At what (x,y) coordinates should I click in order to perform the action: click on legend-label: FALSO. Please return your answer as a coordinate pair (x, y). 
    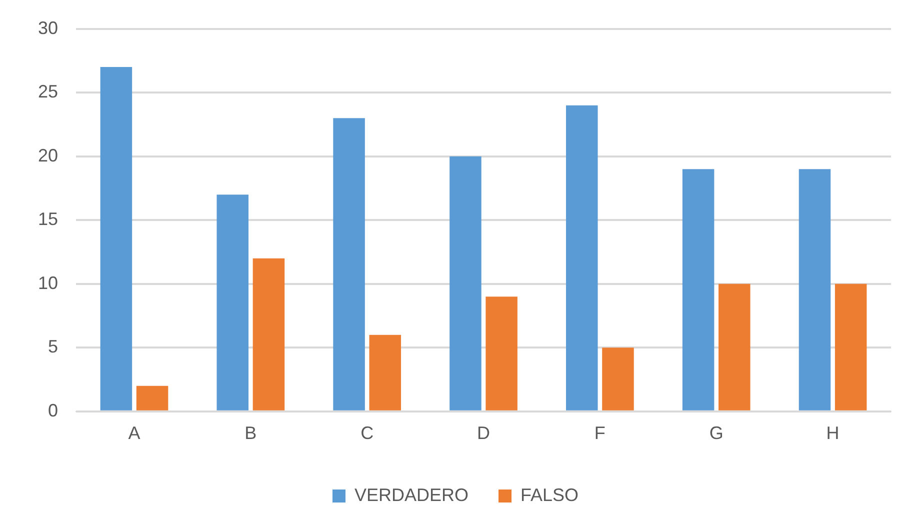
    Looking at the image, I should click on (549, 494).